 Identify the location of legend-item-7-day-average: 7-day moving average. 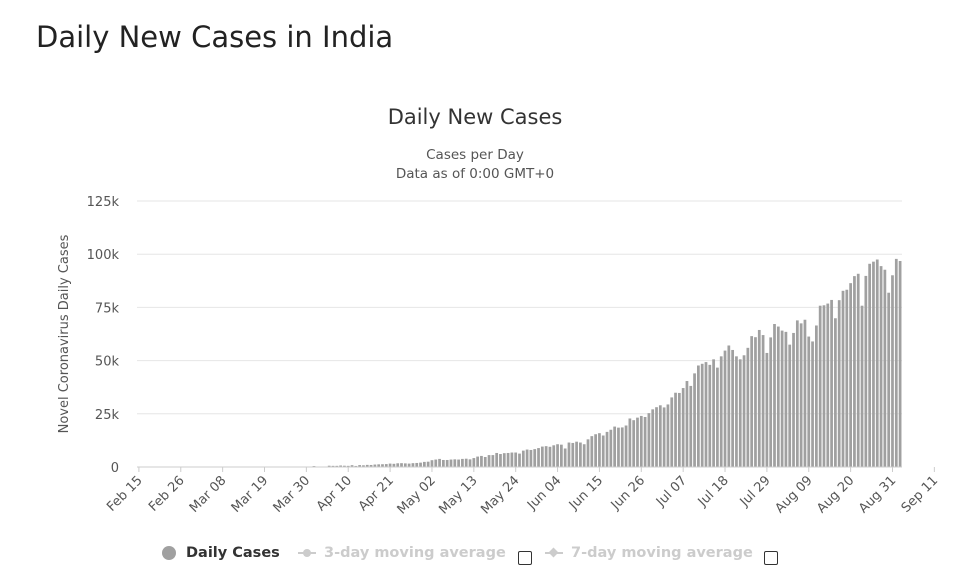
(649, 553).